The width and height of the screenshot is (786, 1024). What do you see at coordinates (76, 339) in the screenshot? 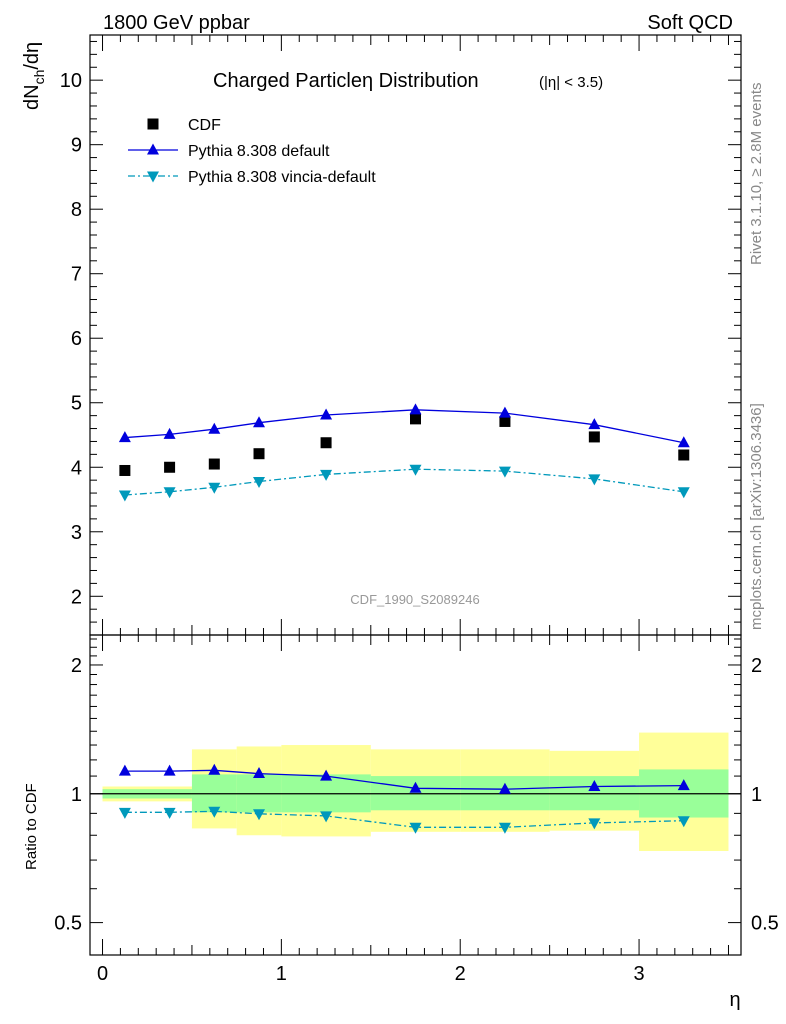
I see `y-tick-label: 6` at bounding box center [76, 339].